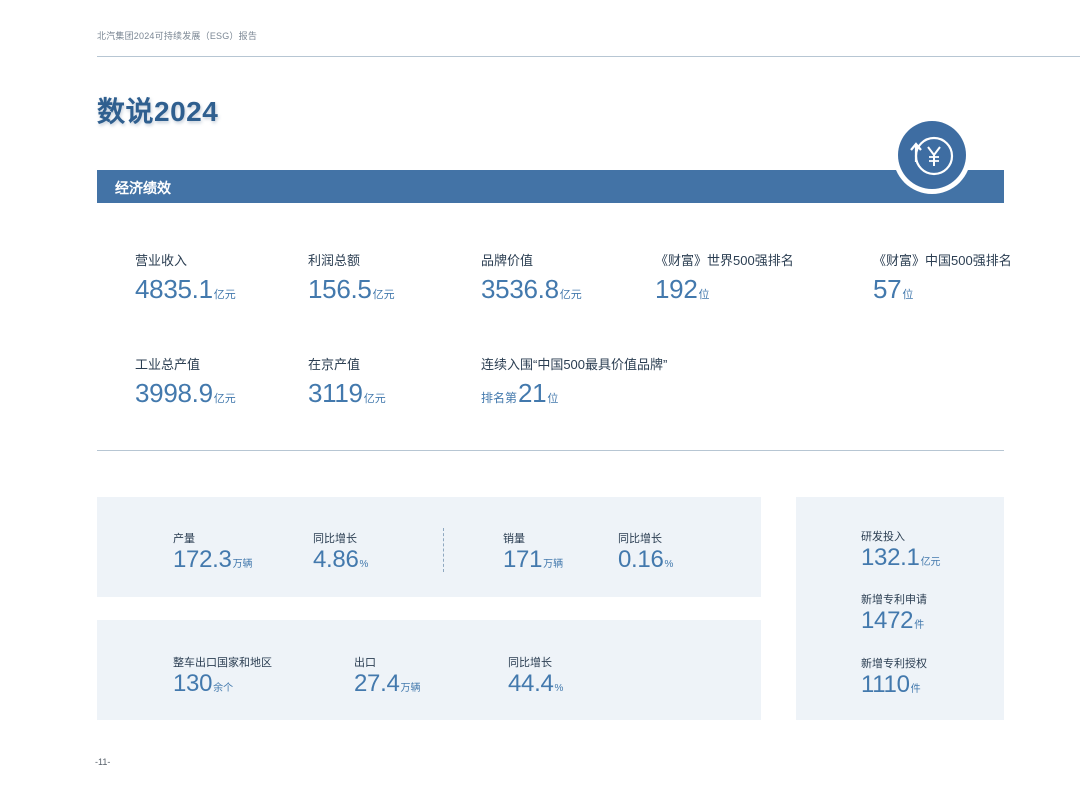 The height and width of the screenshot is (796, 1080). Describe the element at coordinates (894, 664) in the screenshot. I see `stat-label: 新增专利授权` at that location.